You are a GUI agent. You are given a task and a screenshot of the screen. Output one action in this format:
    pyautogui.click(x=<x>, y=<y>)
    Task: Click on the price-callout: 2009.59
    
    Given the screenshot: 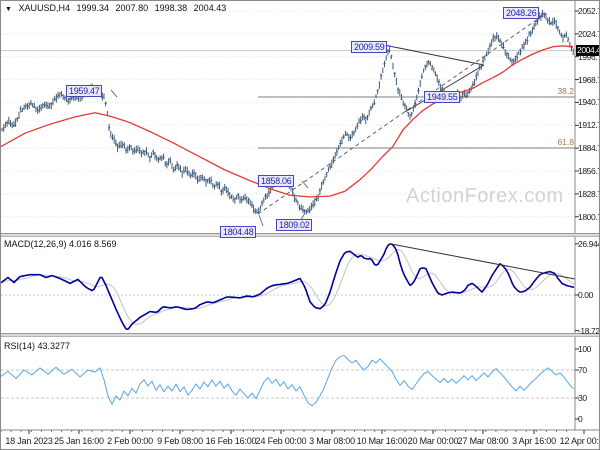 What is the action you would take?
    pyautogui.click(x=369, y=47)
    